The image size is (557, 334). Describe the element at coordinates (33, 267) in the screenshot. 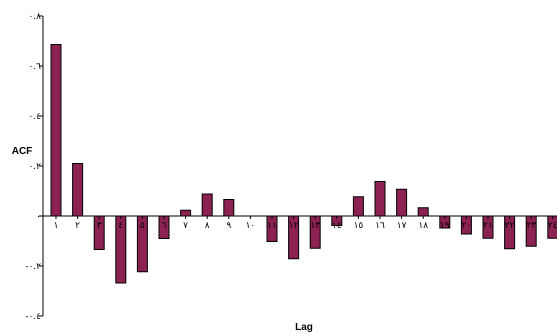

I see `y-tick-label: -۰.٢` at that location.